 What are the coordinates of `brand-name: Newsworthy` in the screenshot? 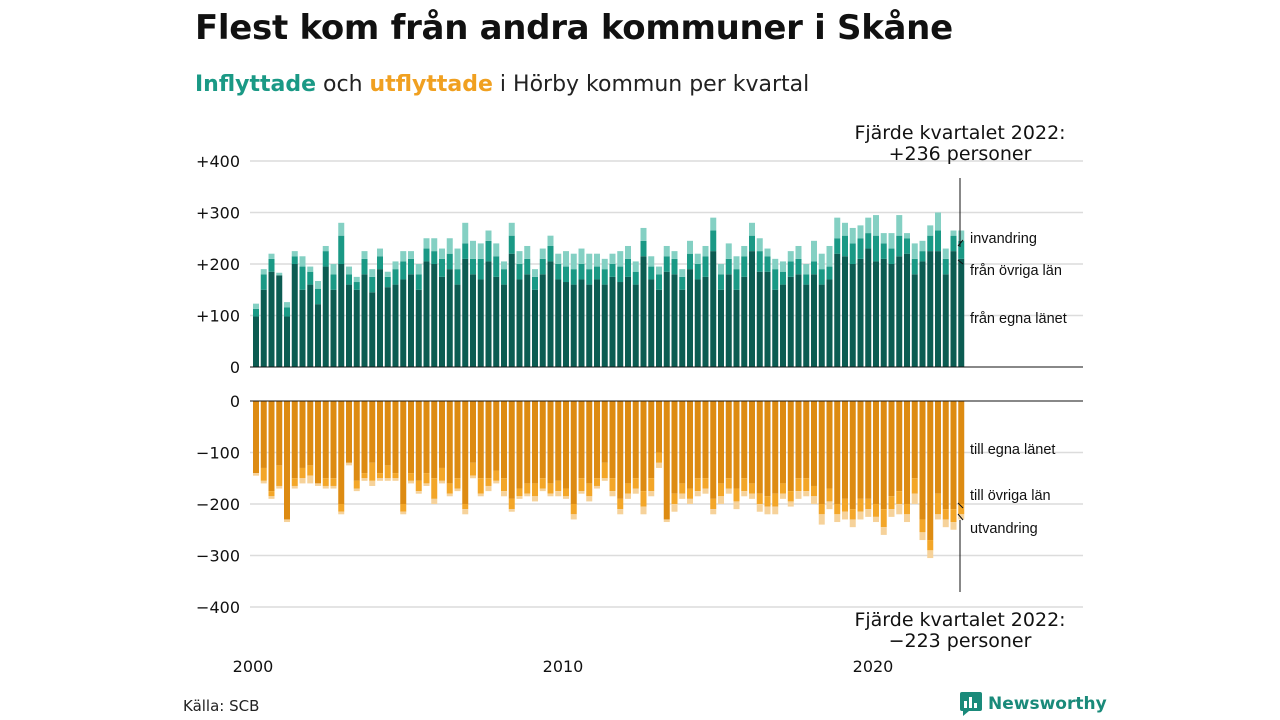 It's located at (1047, 704).